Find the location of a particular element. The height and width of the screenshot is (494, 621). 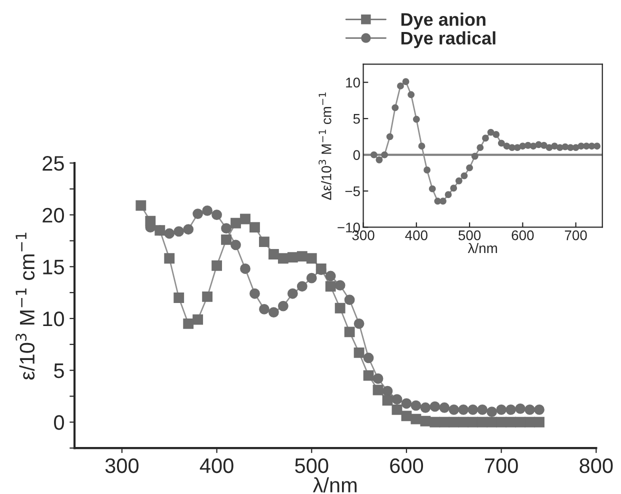

x-tick-label: 800 is located at coordinates (596, 466).